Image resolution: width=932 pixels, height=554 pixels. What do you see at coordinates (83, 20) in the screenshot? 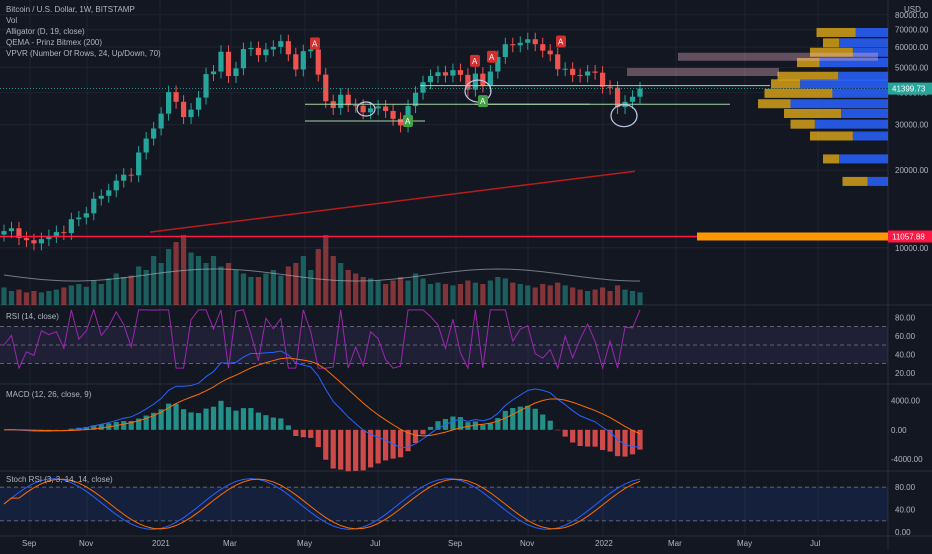
I see `indicator-vol: Vol` at bounding box center [83, 20].